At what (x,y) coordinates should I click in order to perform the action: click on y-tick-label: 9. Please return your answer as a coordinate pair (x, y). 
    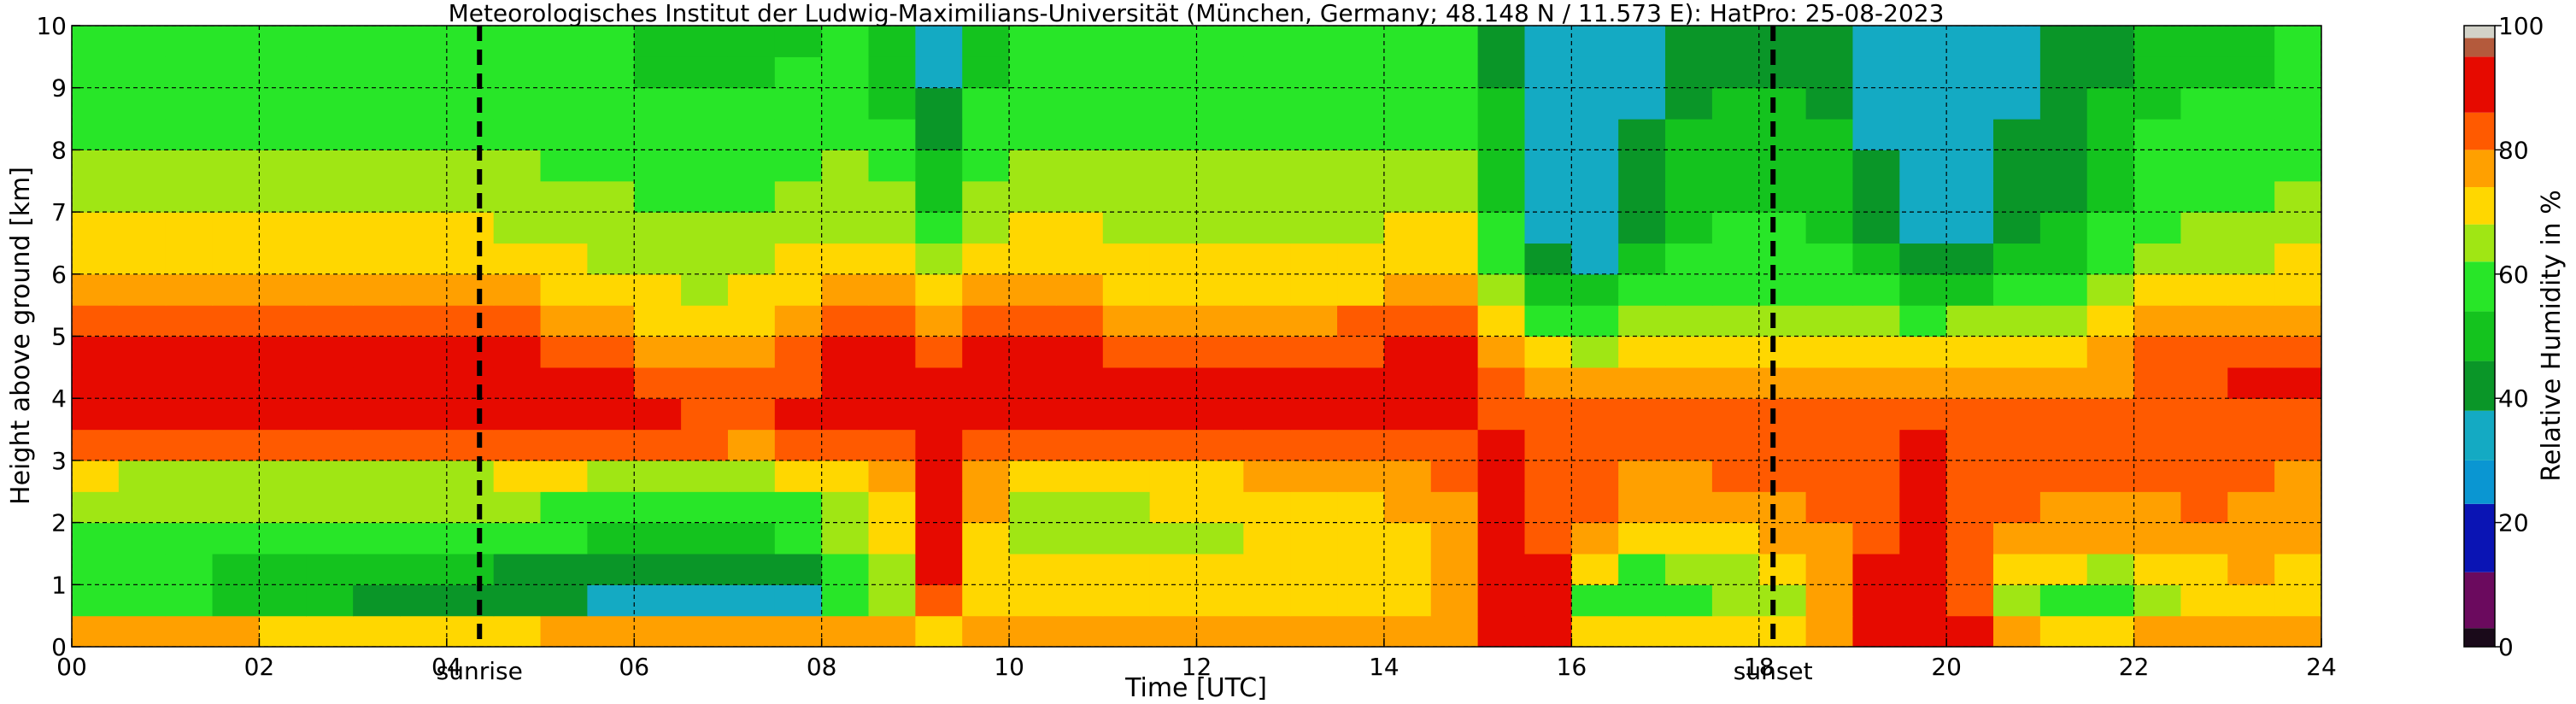
    Looking at the image, I should click on (59, 88).